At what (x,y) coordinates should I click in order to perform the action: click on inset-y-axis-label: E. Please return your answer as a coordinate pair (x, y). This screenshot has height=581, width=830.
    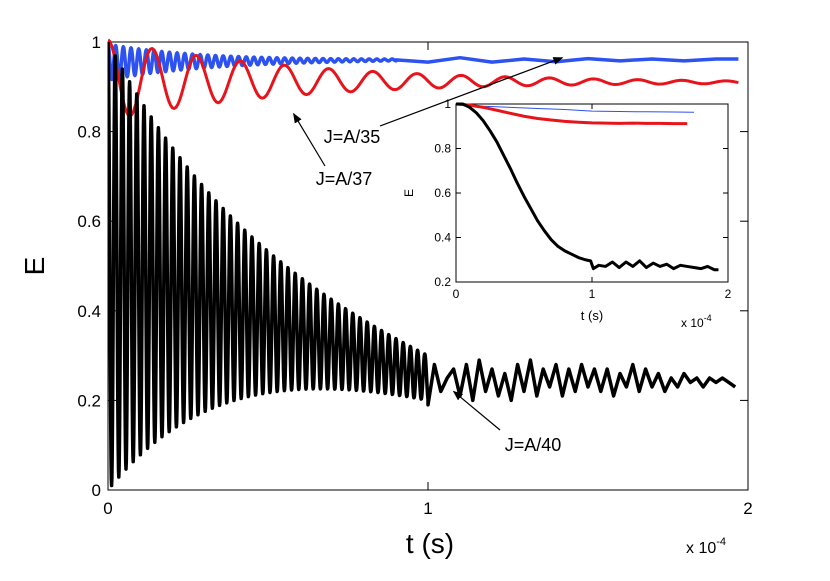
    Looking at the image, I should click on (409, 193).